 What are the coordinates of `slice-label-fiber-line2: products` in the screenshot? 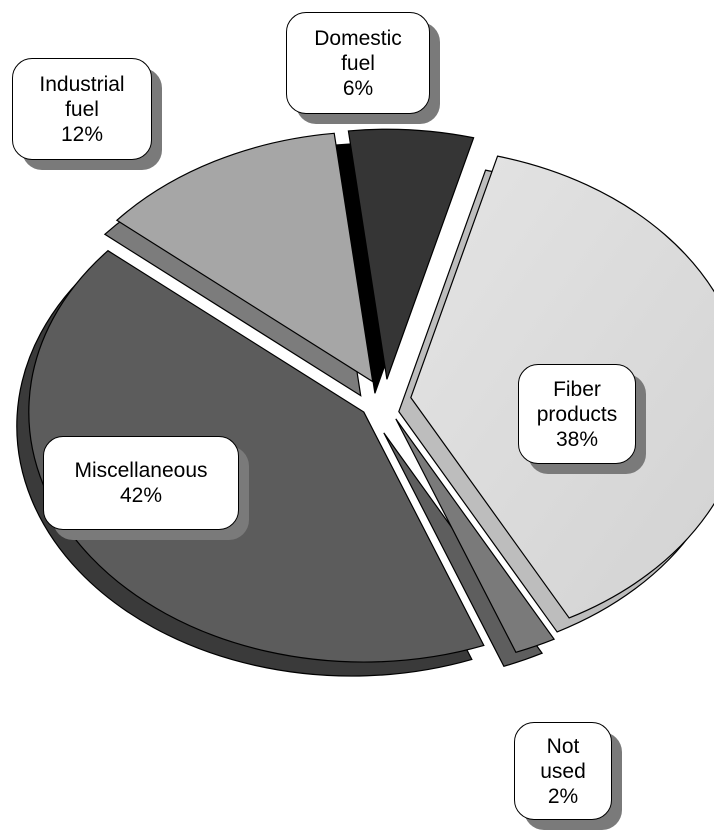 It's located at (577, 414).